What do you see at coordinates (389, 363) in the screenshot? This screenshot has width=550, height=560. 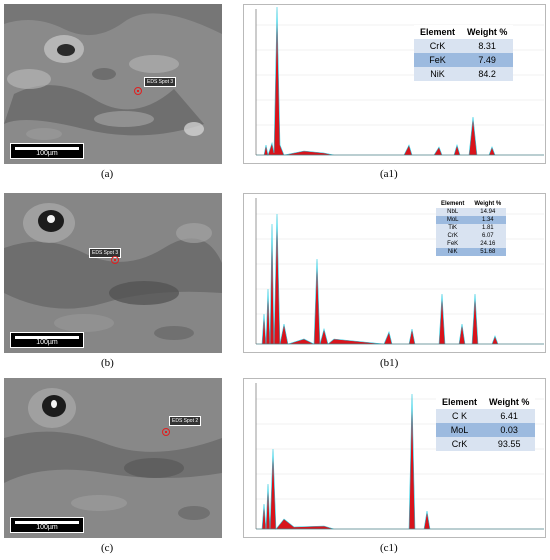 I see `caption-b1: (b1)` at bounding box center [389, 363].